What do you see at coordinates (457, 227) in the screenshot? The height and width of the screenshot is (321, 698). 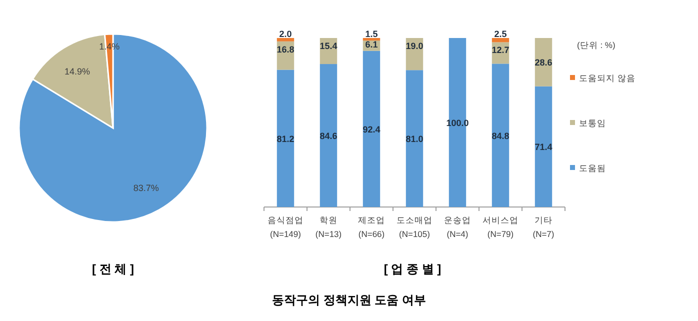 I see `x-tick-label: 운송업 (N=4)` at bounding box center [457, 227].